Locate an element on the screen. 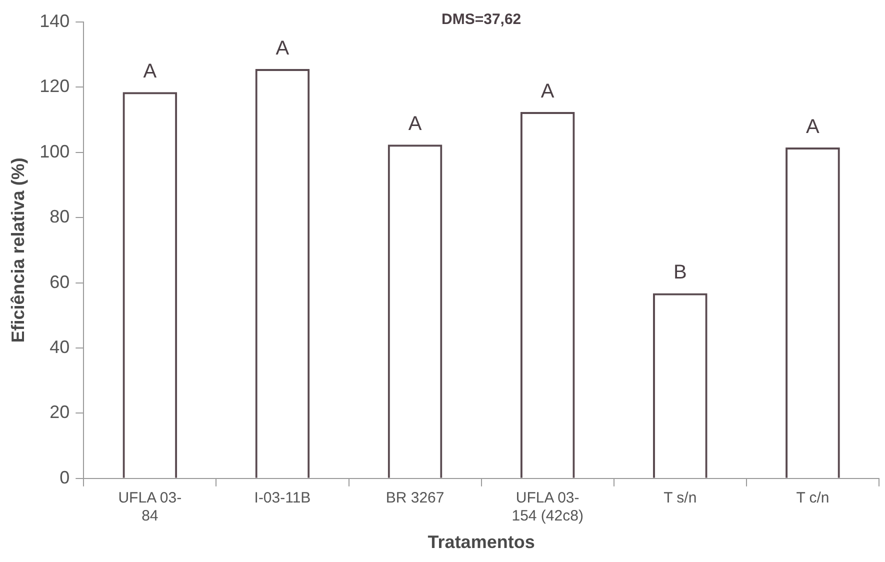 Image resolution: width=885 pixels, height=562 pixels. y-tick-label: 80 is located at coordinates (60, 216).